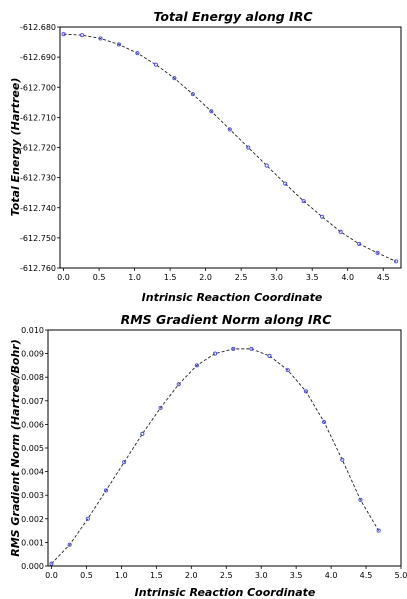  I want to click on chart1-x-axis-label: Intrinsic Reaction Coordinate, so click(232, 297).